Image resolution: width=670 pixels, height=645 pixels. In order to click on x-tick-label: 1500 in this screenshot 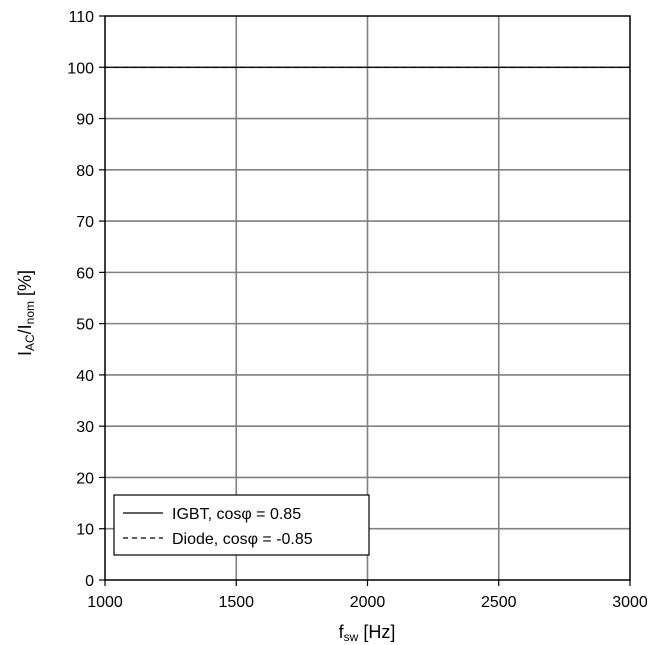, I will do `click(236, 602)`.